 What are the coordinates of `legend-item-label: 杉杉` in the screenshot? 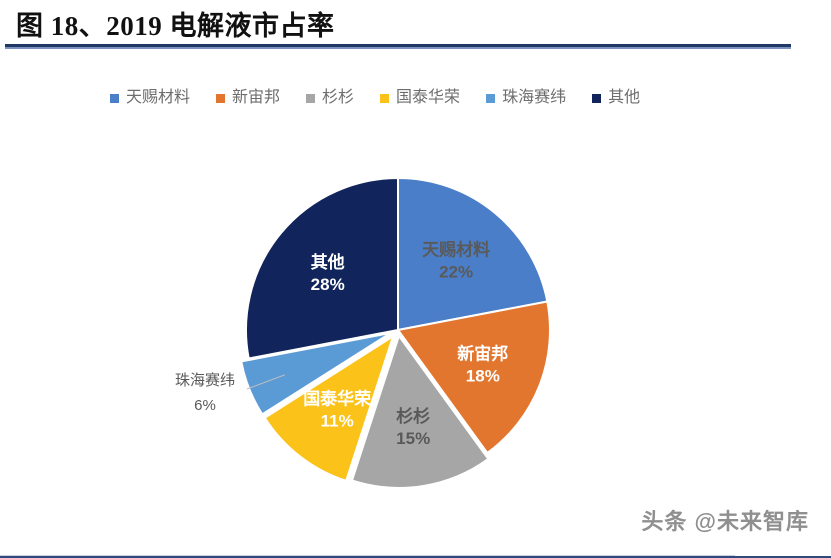 It's located at (338, 97).